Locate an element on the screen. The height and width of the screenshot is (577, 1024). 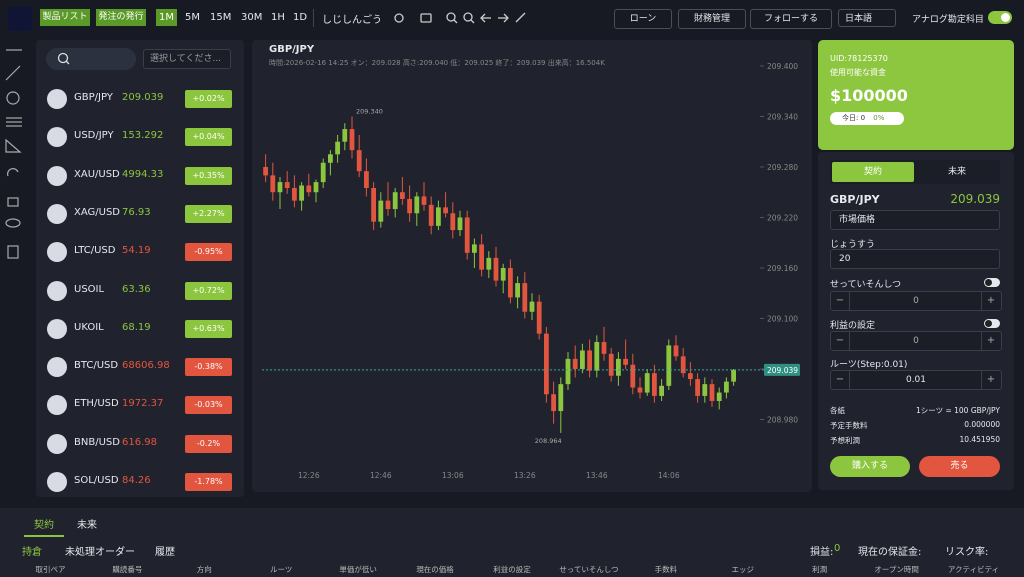
subtab-history: 履歴 is located at coordinates (165, 552).